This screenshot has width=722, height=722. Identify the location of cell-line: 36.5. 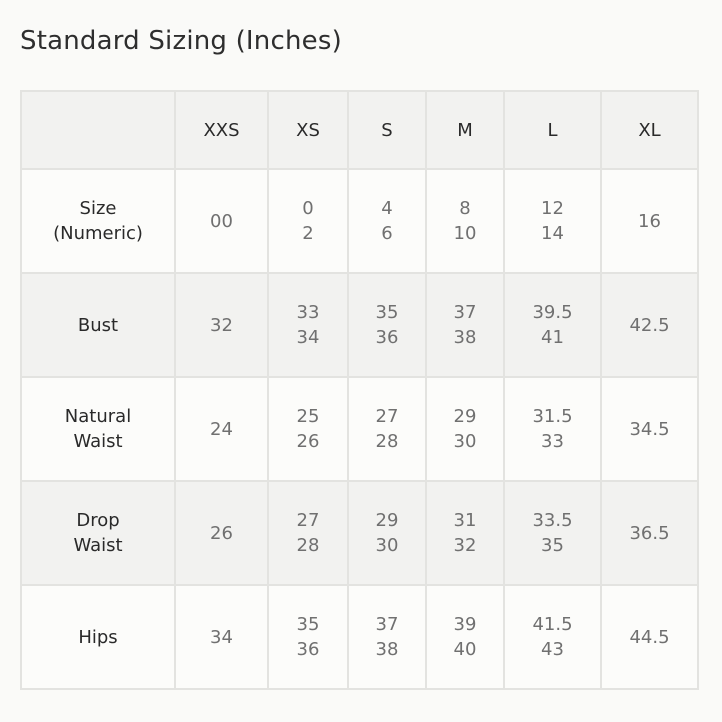
(649, 533).